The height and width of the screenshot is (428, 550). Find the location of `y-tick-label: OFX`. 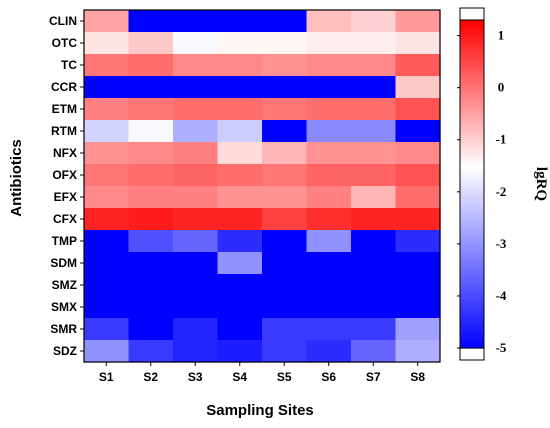

y-tick-label: OFX is located at coordinates (64, 175).